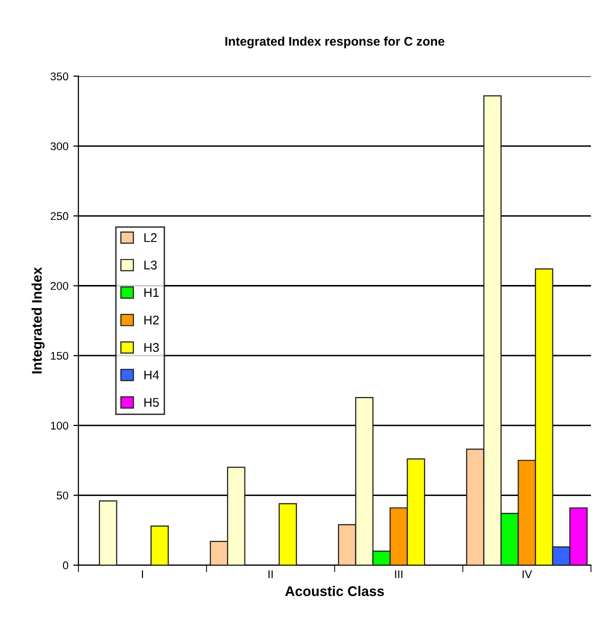 This screenshot has width=603, height=635. I want to click on x-tick-label: I, so click(142, 574).